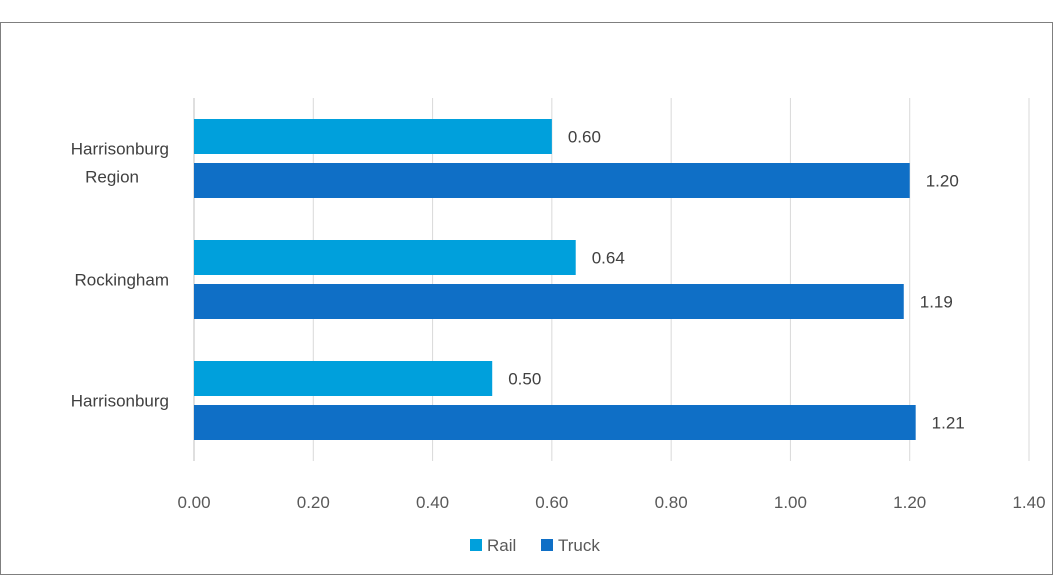  Describe the element at coordinates (547, 545) in the screenshot. I see `legend-swatch-truck` at that location.